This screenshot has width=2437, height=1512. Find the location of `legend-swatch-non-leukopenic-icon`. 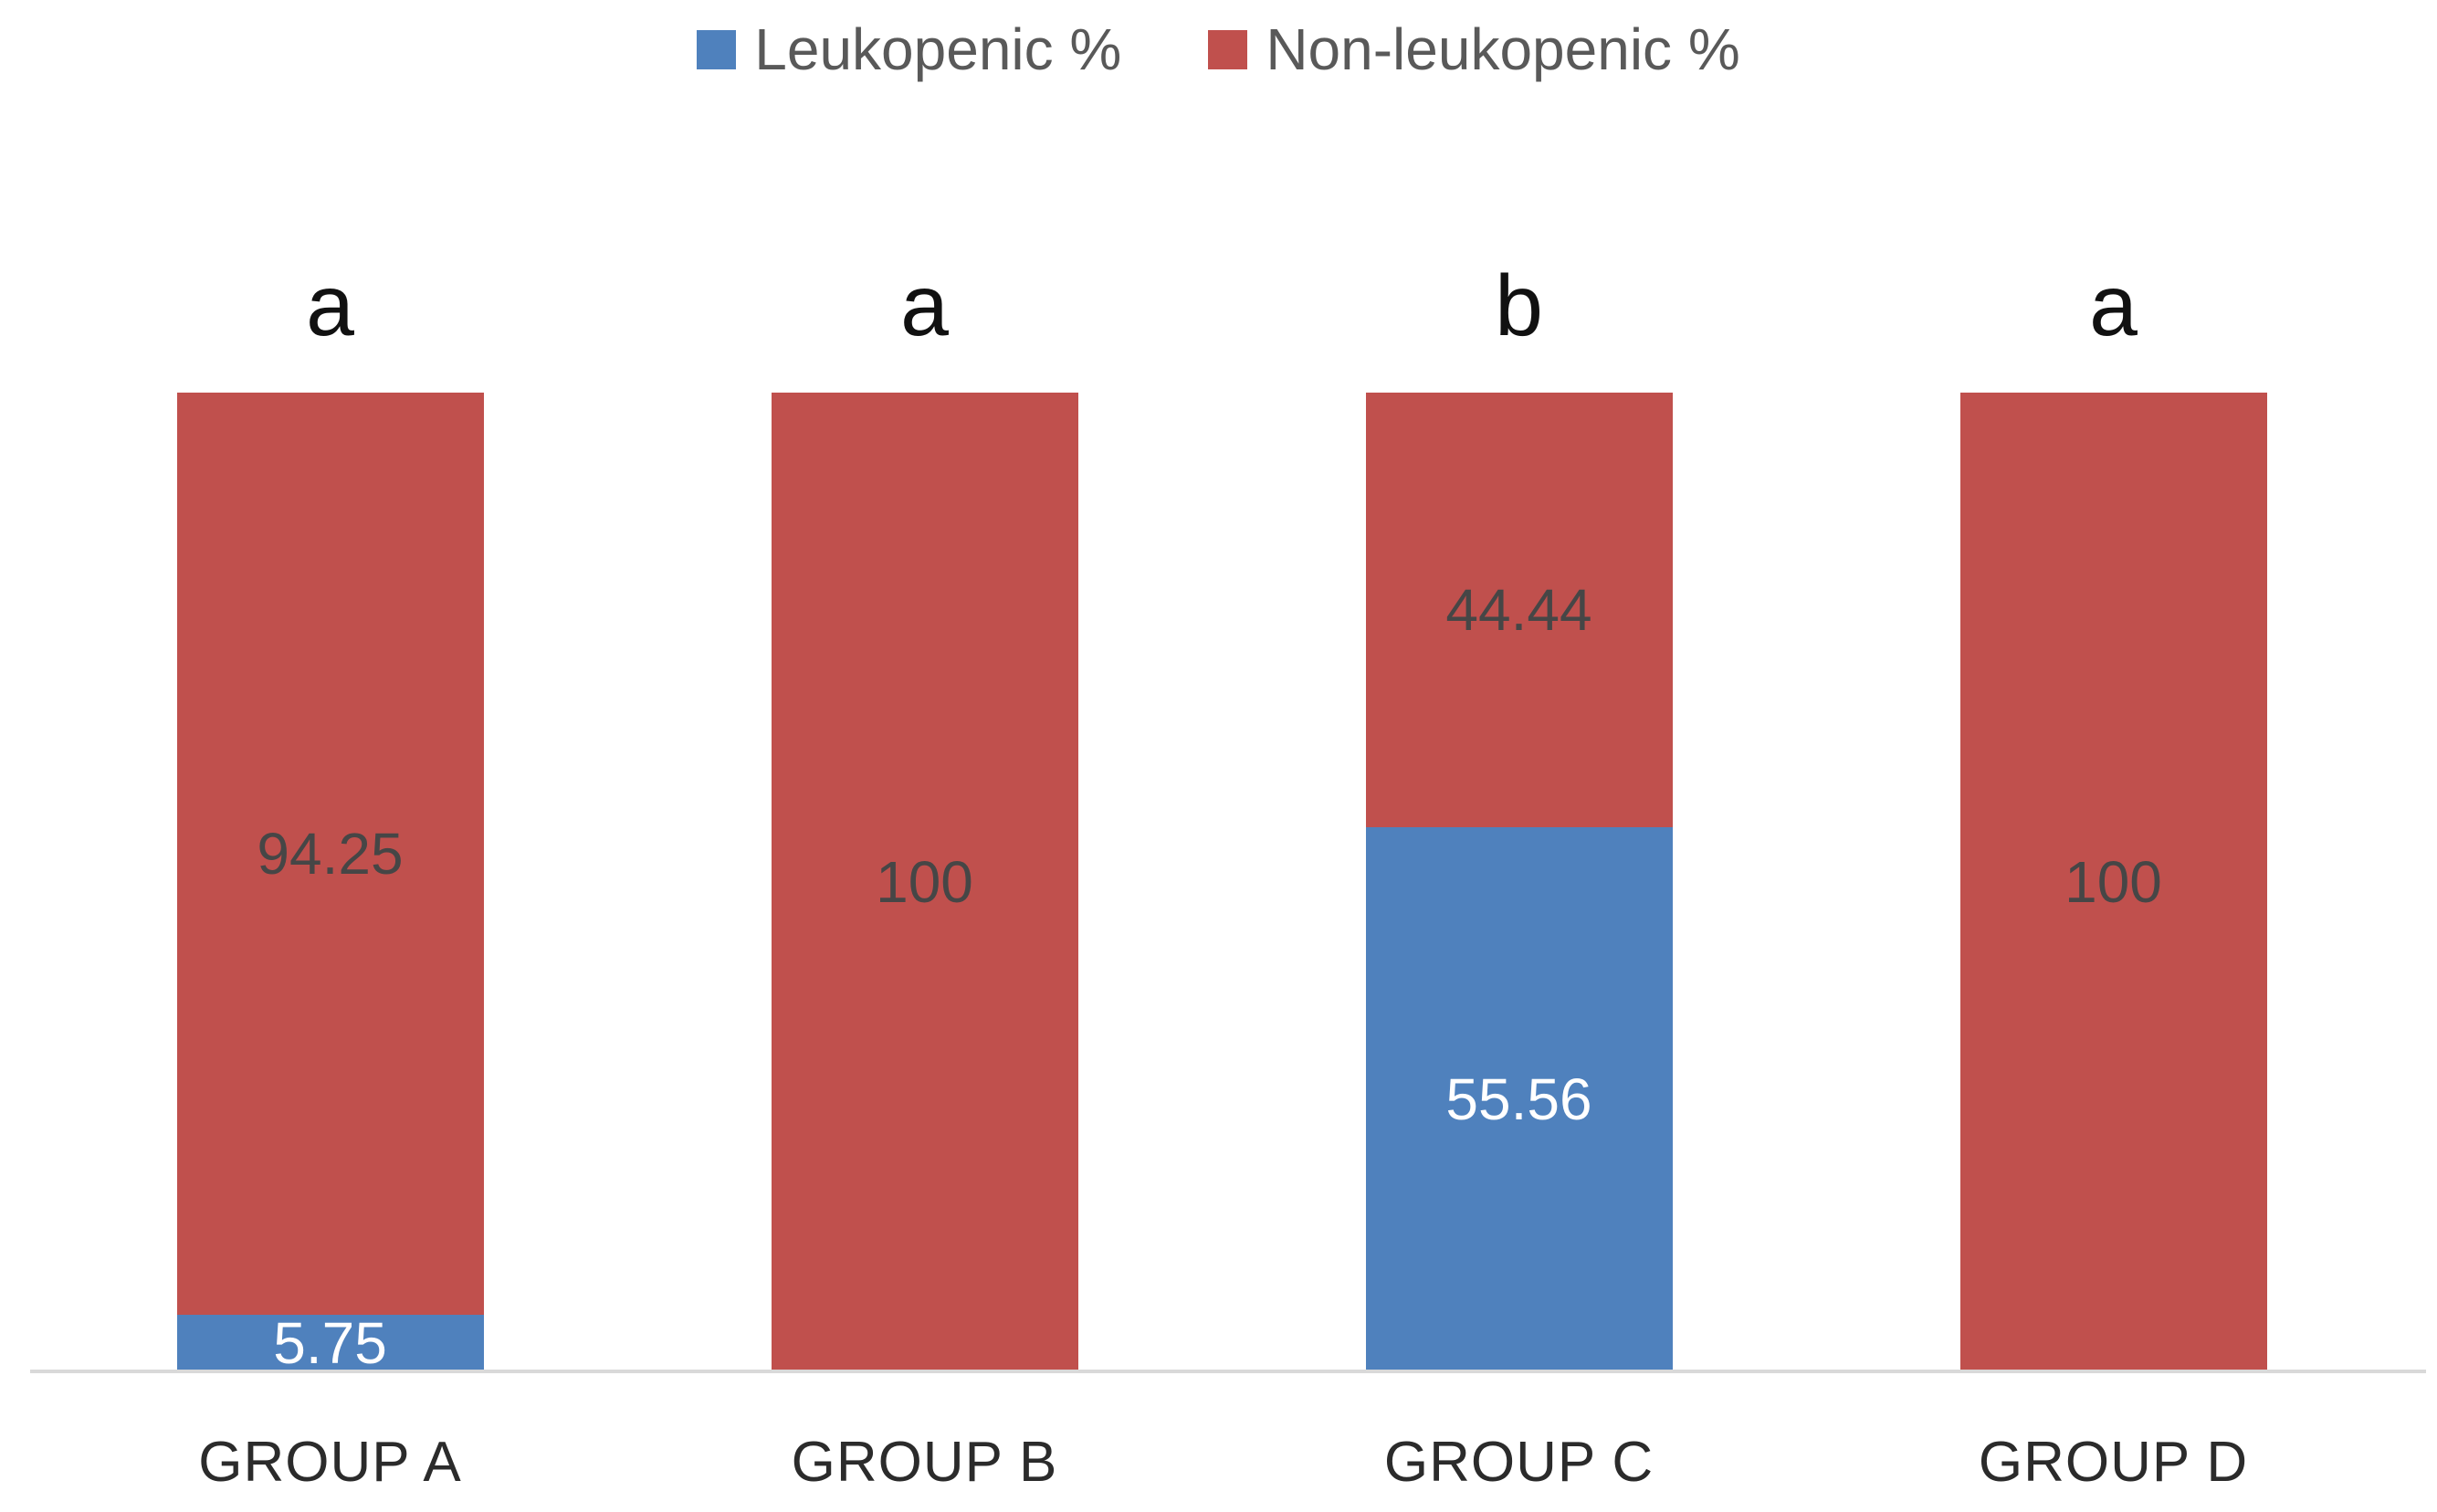

legend-swatch-non-leukopenic-icon is located at coordinates (1228, 49).